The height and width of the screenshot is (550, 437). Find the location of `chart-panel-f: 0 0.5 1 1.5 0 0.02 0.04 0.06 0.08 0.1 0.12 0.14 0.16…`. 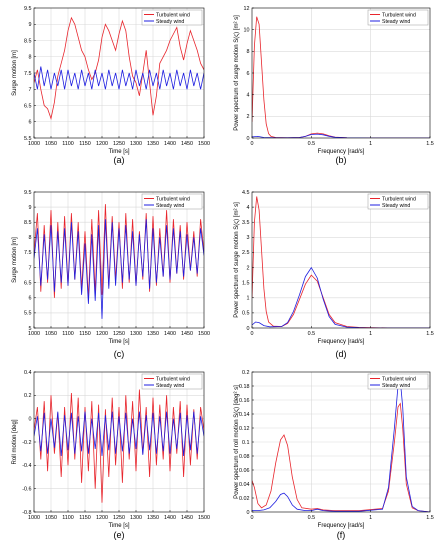

chart-panel-f: 0 0.5 1 1.5 0 0.02 0.04 0.06 0.08 0.1 0.12 0.14 0.16… is located at coordinates (334, 455).